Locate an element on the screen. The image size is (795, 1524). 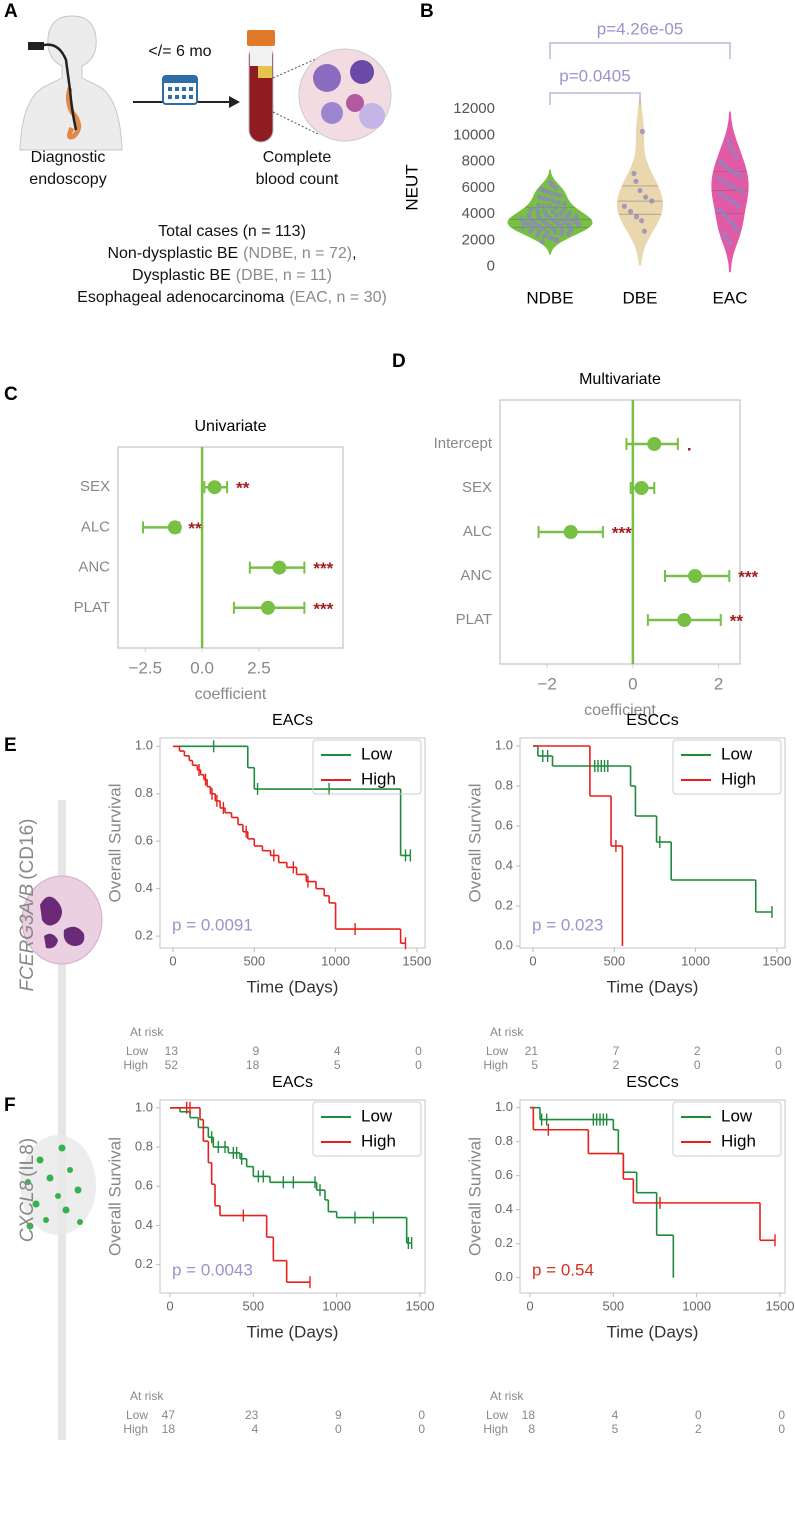
panel-letter: E is located at coordinates (10, 745).